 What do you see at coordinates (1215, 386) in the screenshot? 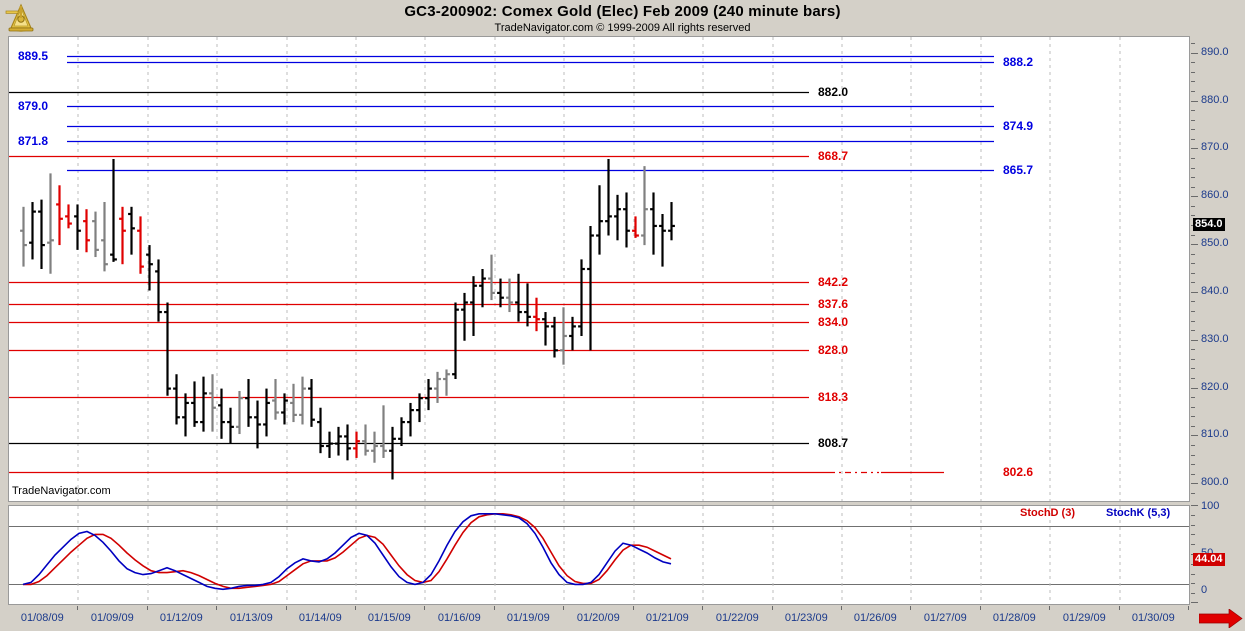
I see `price-axis-label: 820.0` at bounding box center [1215, 386].